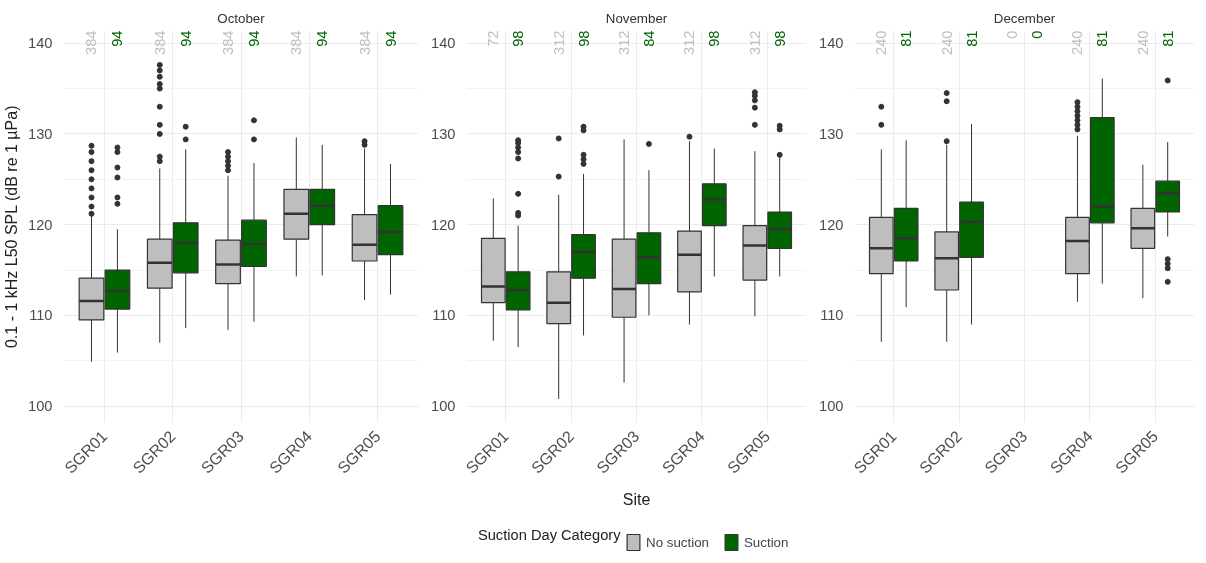 This screenshot has height=563, width=1206. What do you see at coordinates (677, 542) in the screenshot?
I see `legend-label: No suction` at bounding box center [677, 542].